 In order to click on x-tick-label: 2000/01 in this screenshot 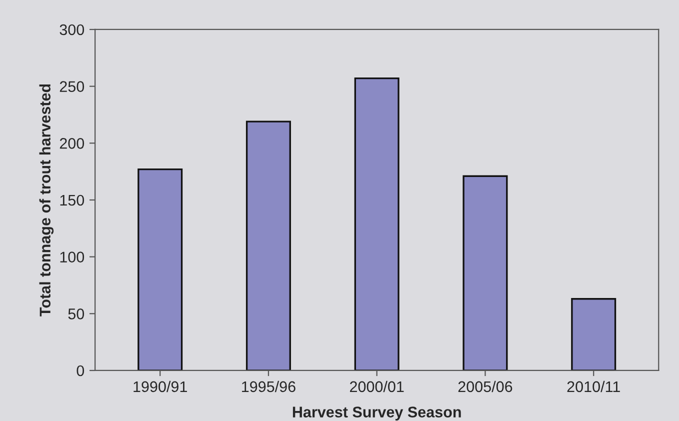, I will do `click(377, 386)`.